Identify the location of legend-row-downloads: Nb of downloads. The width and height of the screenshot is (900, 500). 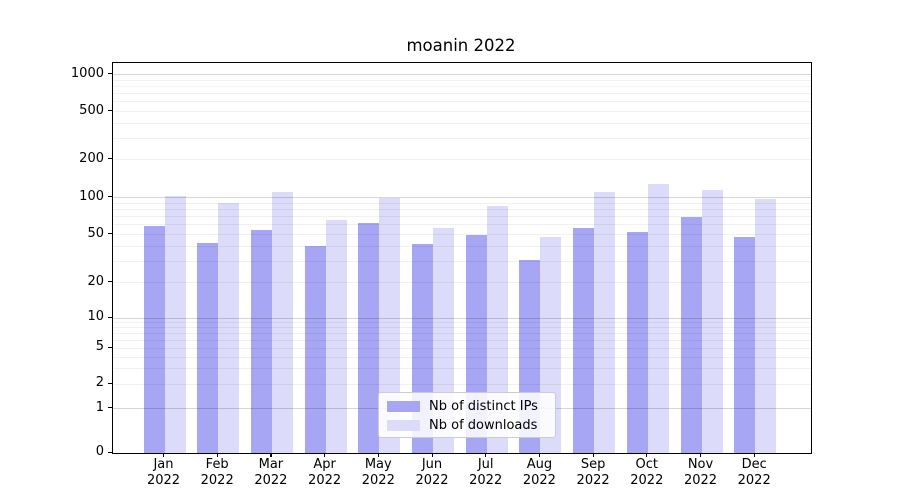
(466, 425).